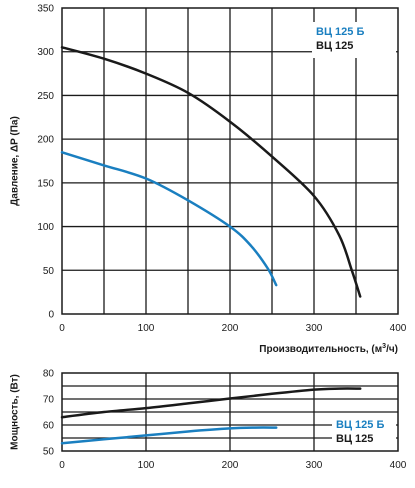 The image size is (415, 488). I want to click on y-tick-label: 250, so click(45, 96).